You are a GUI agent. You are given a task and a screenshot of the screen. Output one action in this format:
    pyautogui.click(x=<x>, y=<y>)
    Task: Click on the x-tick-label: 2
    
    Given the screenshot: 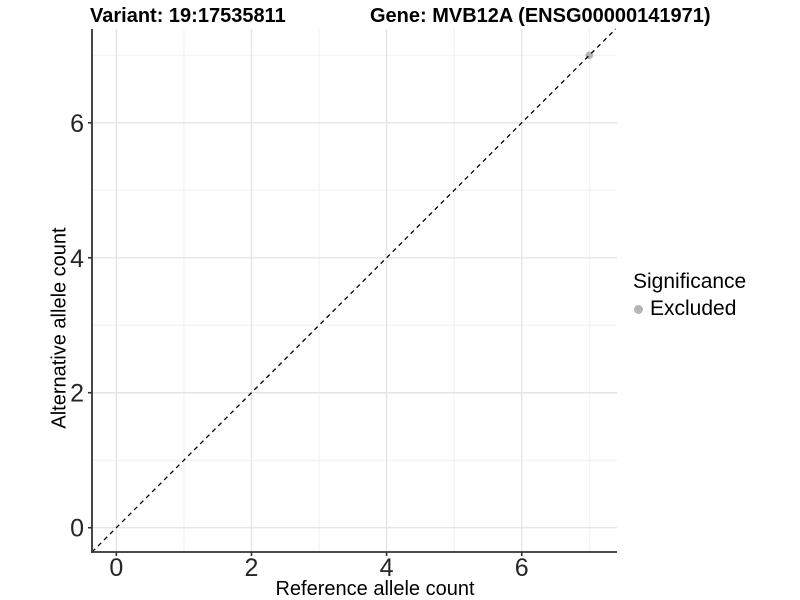 What is the action you would take?
    pyautogui.click(x=252, y=568)
    